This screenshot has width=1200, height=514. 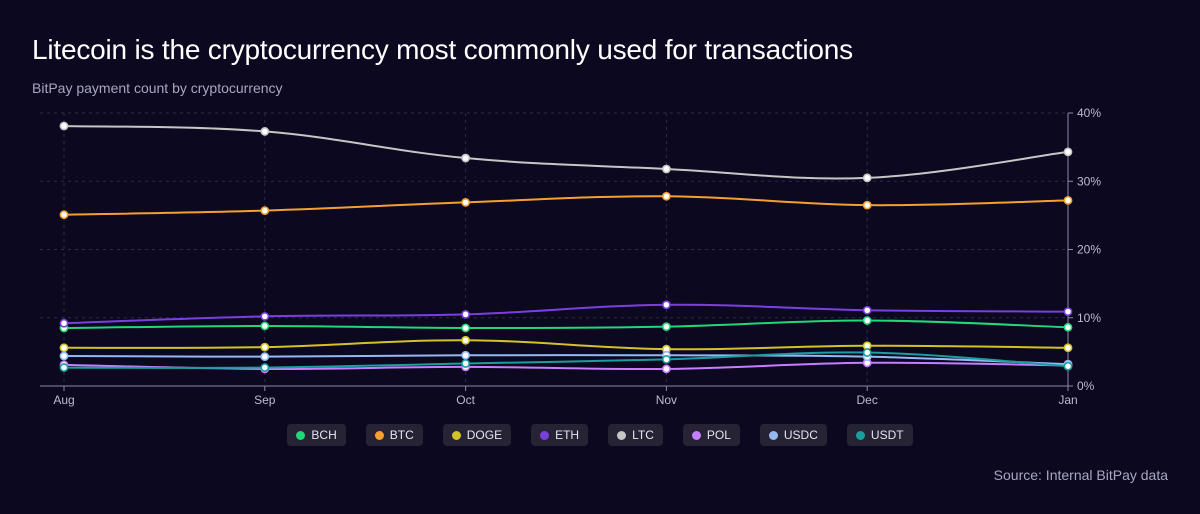 I want to click on x-tick-label: Jan, so click(x=1067, y=400).